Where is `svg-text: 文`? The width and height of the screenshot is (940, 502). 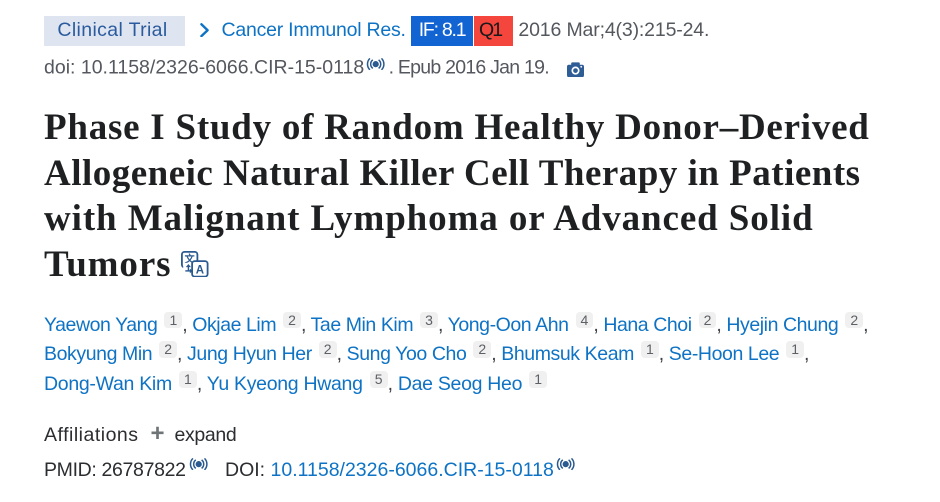
svg-text: 文 is located at coordinates (190, 258).